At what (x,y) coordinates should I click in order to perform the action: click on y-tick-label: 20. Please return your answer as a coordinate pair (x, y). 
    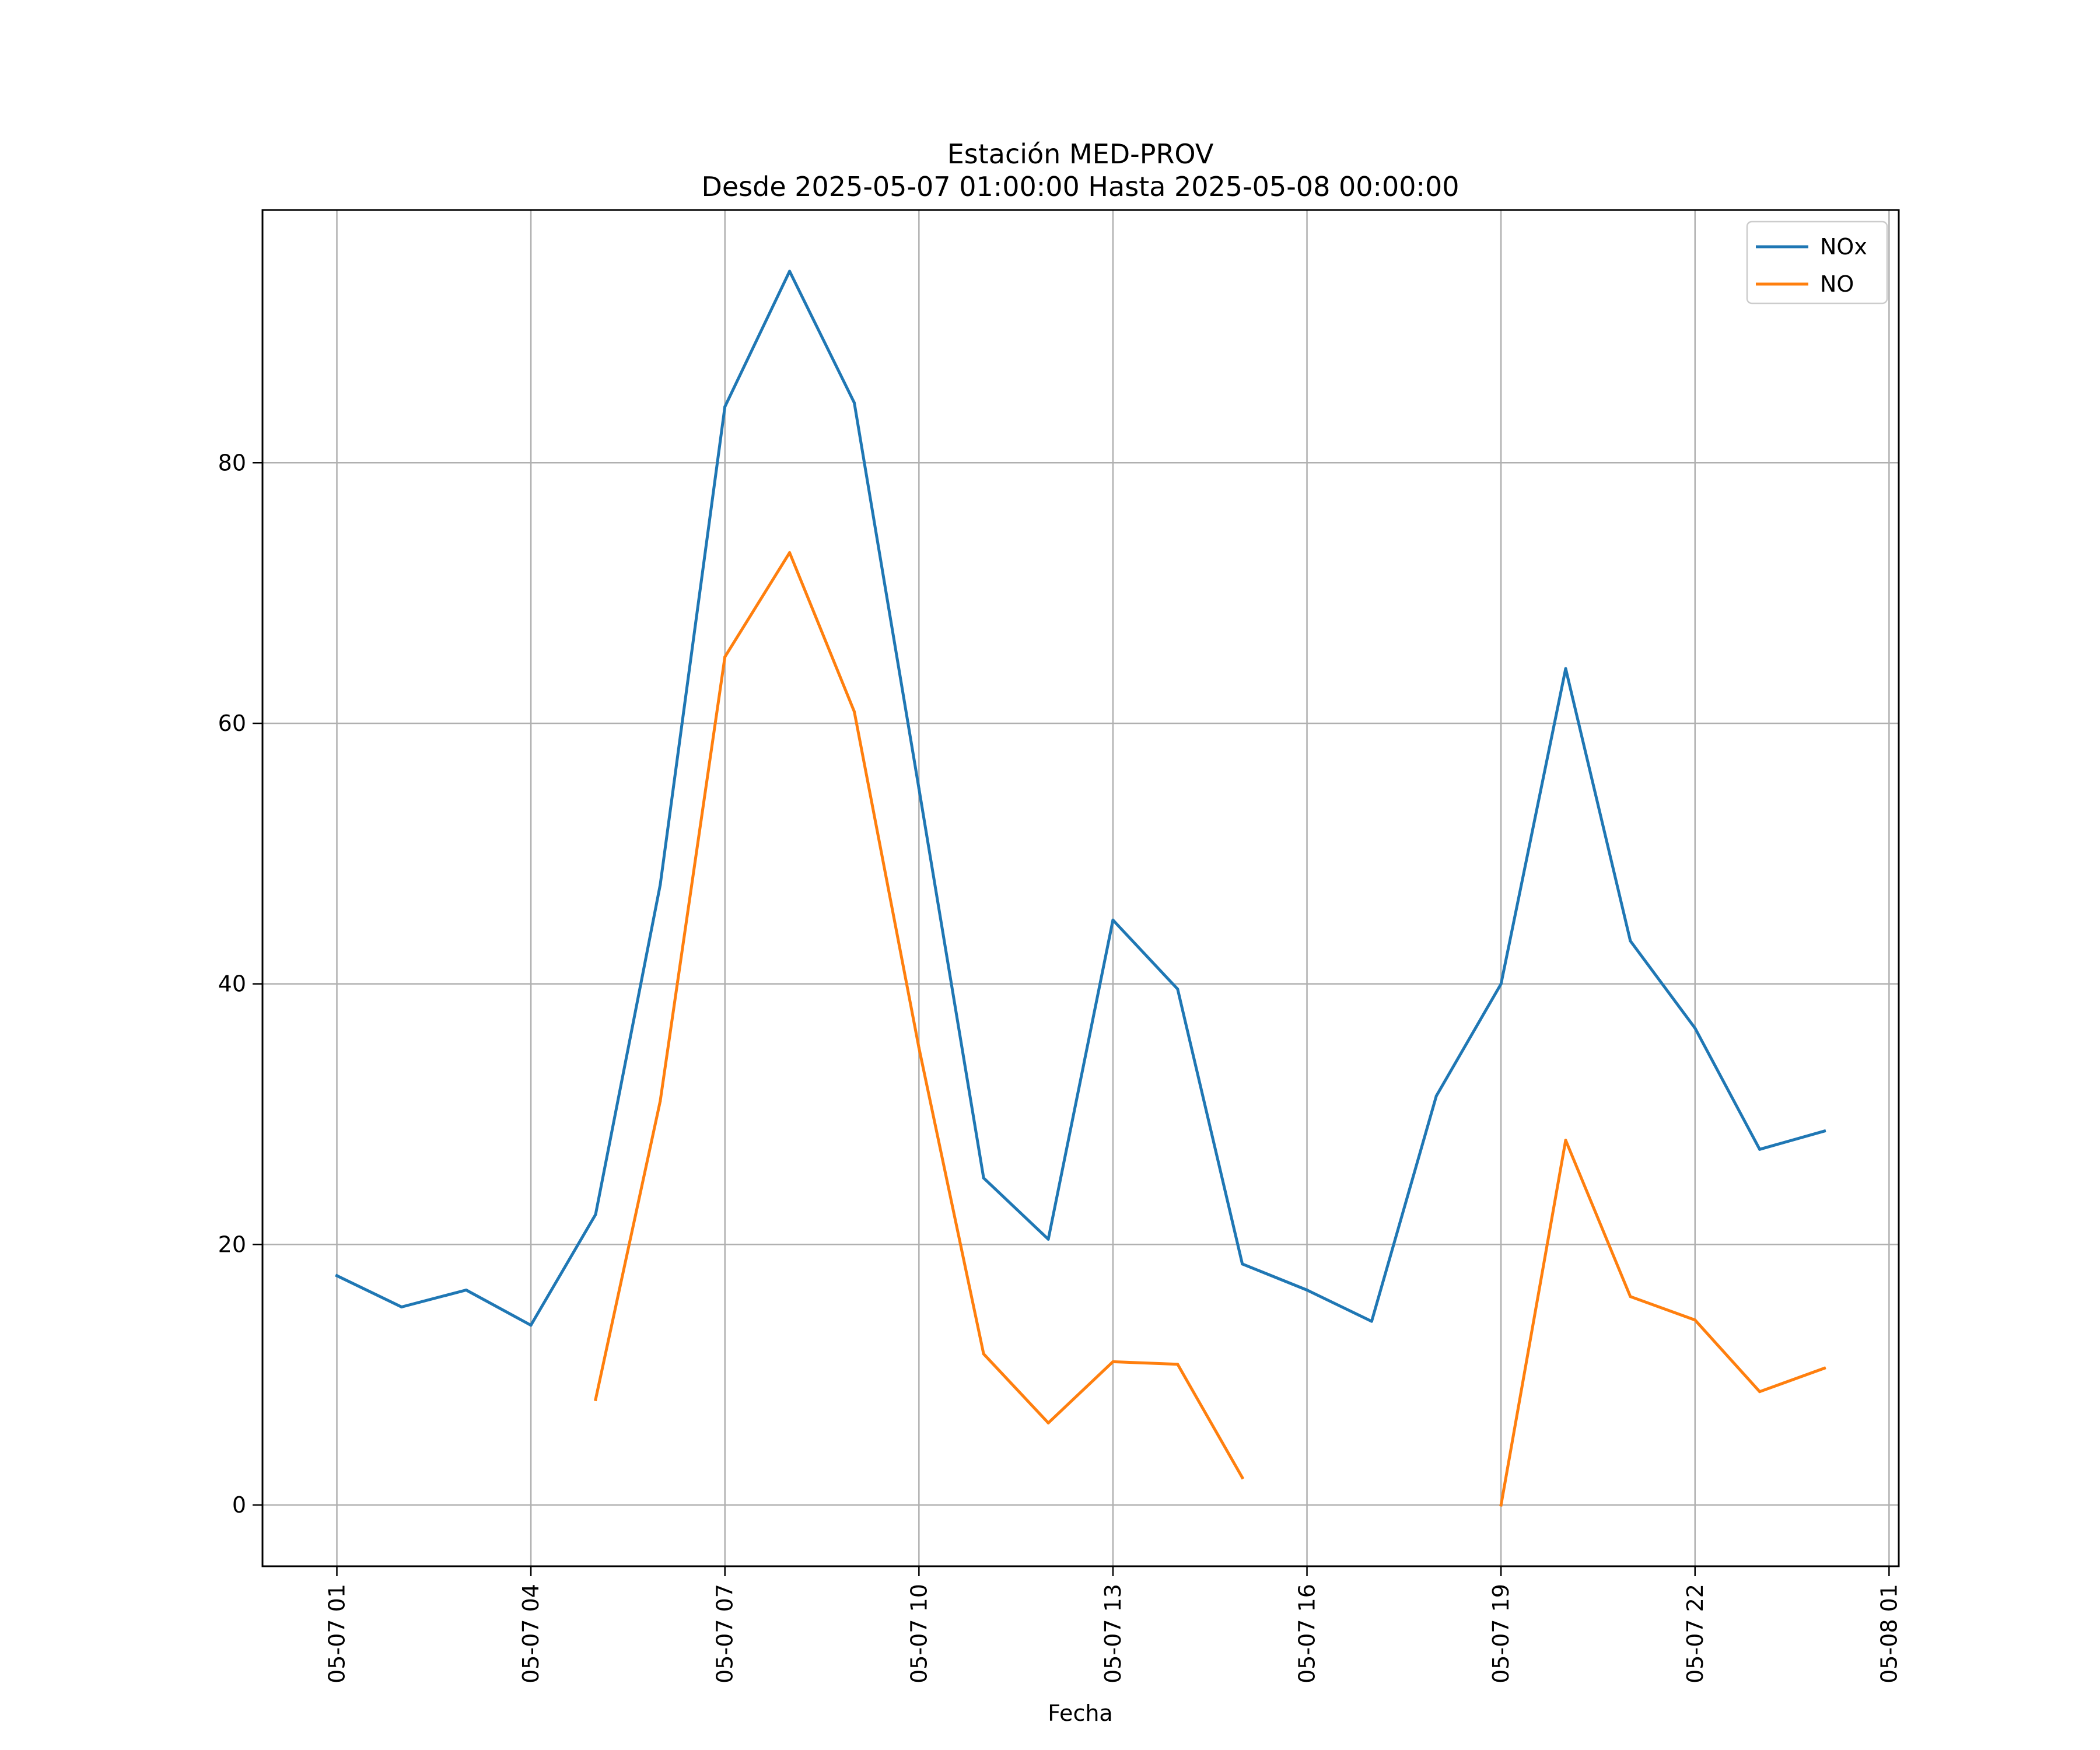
    Looking at the image, I should click on (232, 1244).